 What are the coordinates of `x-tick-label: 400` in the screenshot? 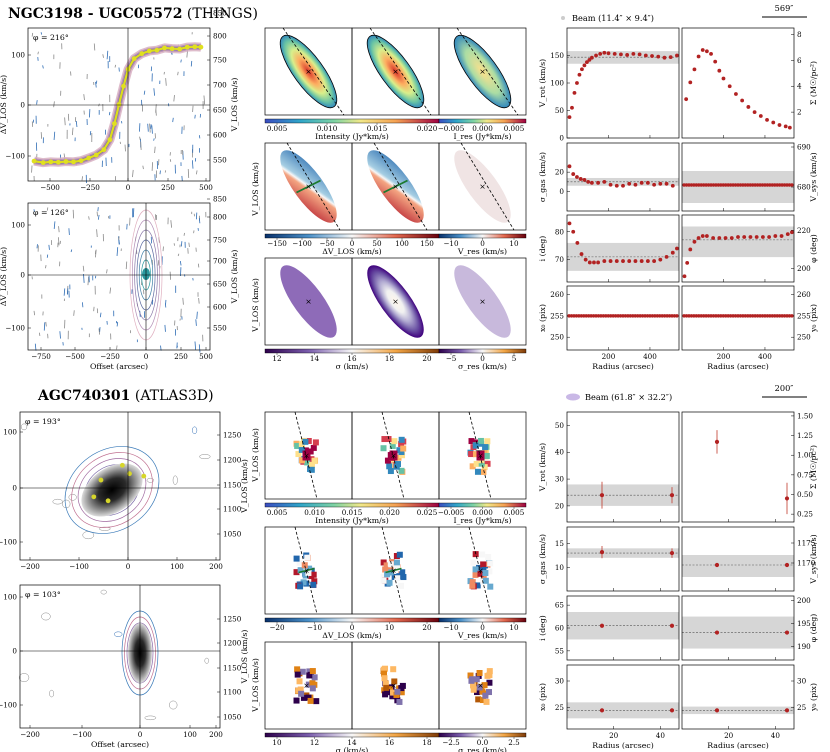 It's located at (650, 356).